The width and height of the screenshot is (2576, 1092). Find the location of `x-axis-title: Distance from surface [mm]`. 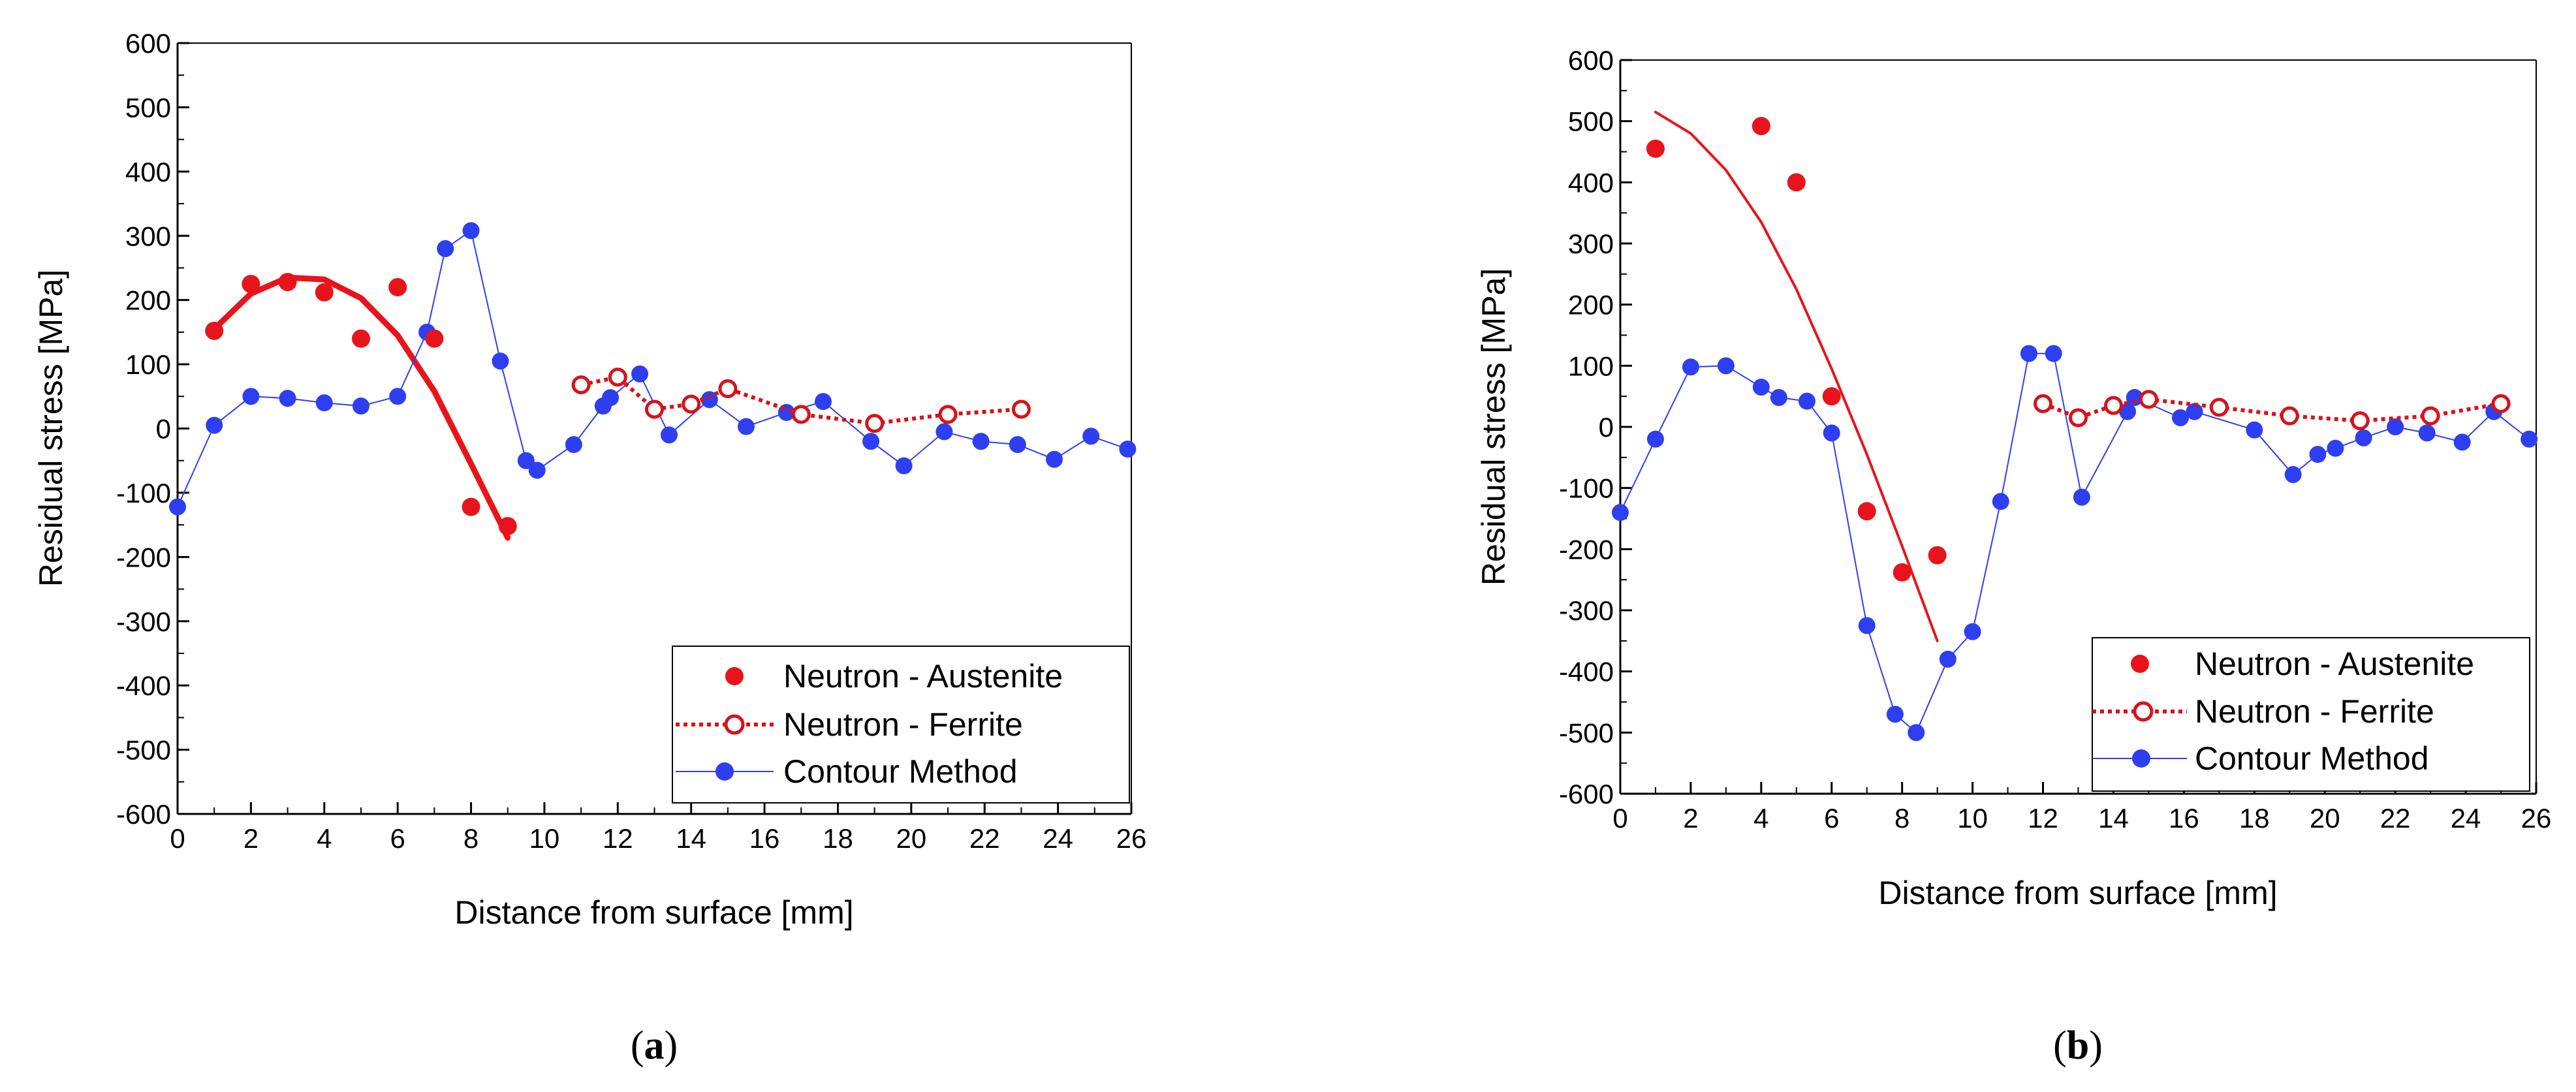

x-axis-title: Distance from surface [mm] is located at coordinates (653, 913).